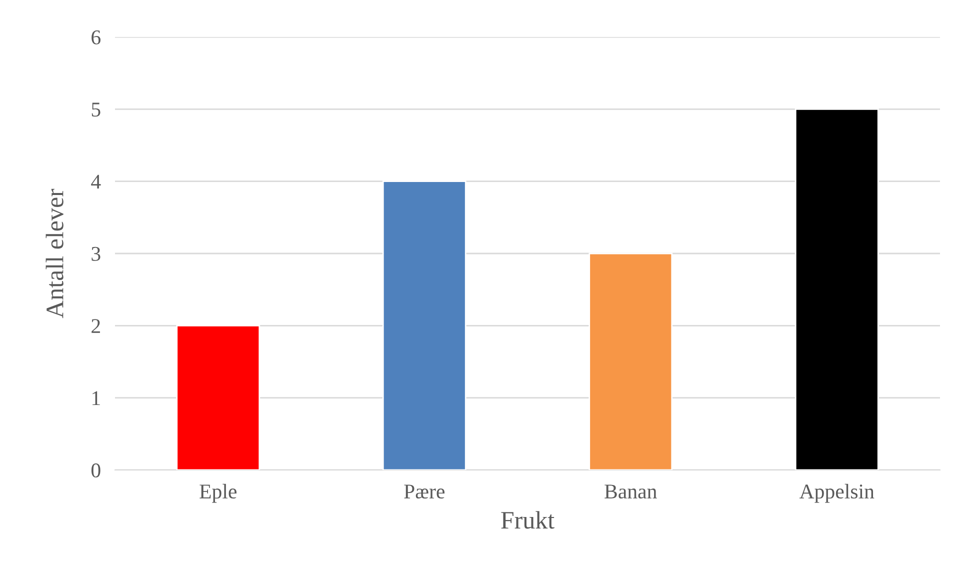  Describe the element at coordinates (630, 491) in the screenshot. I see `x-tick-label: Banan` at that location.